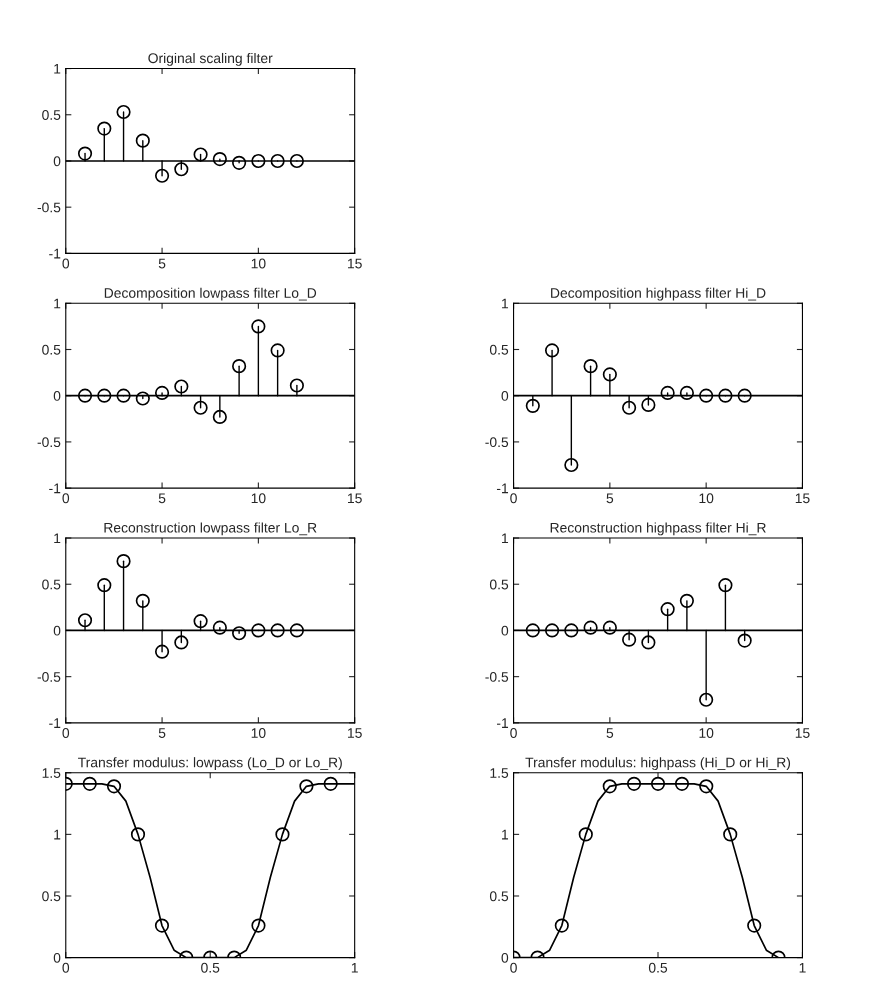 Image resolution: width=877 pixels, height=1008 pixels. I want to click on chart-title: Reconstruction lowpass filter Lo_R, so click(210, 529).